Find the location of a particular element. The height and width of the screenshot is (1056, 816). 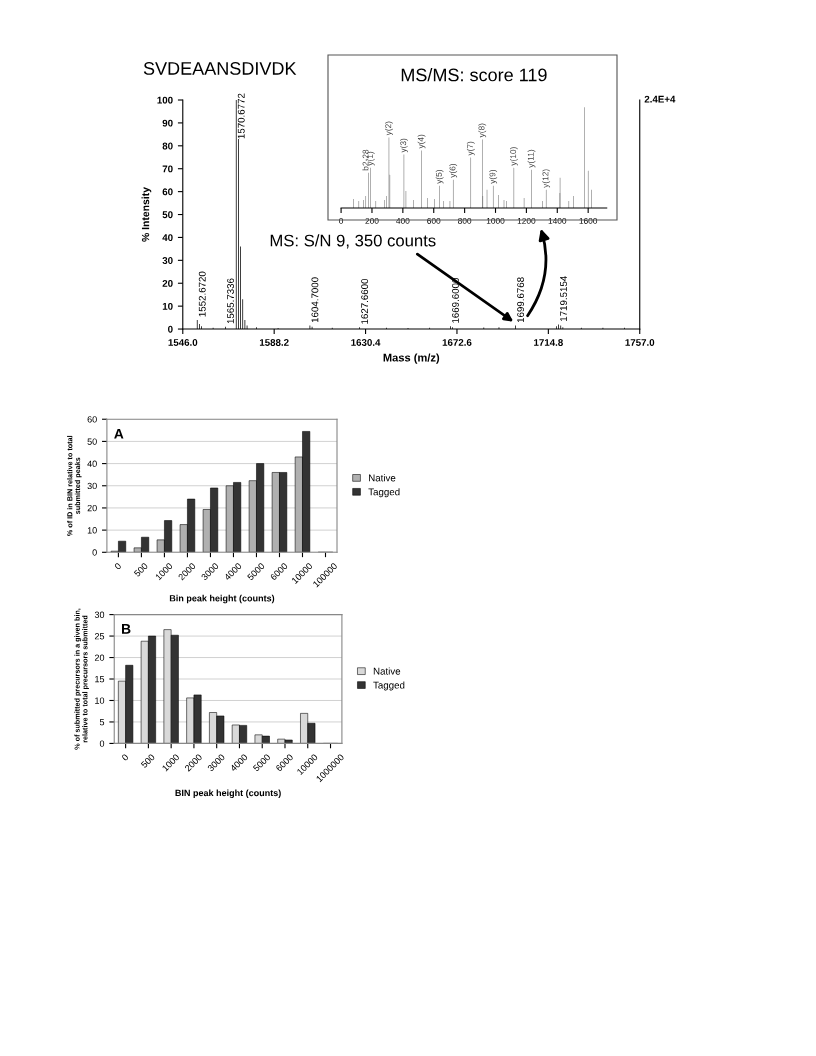

annotation: 1627.6600 is located at coordinates (365, 301).